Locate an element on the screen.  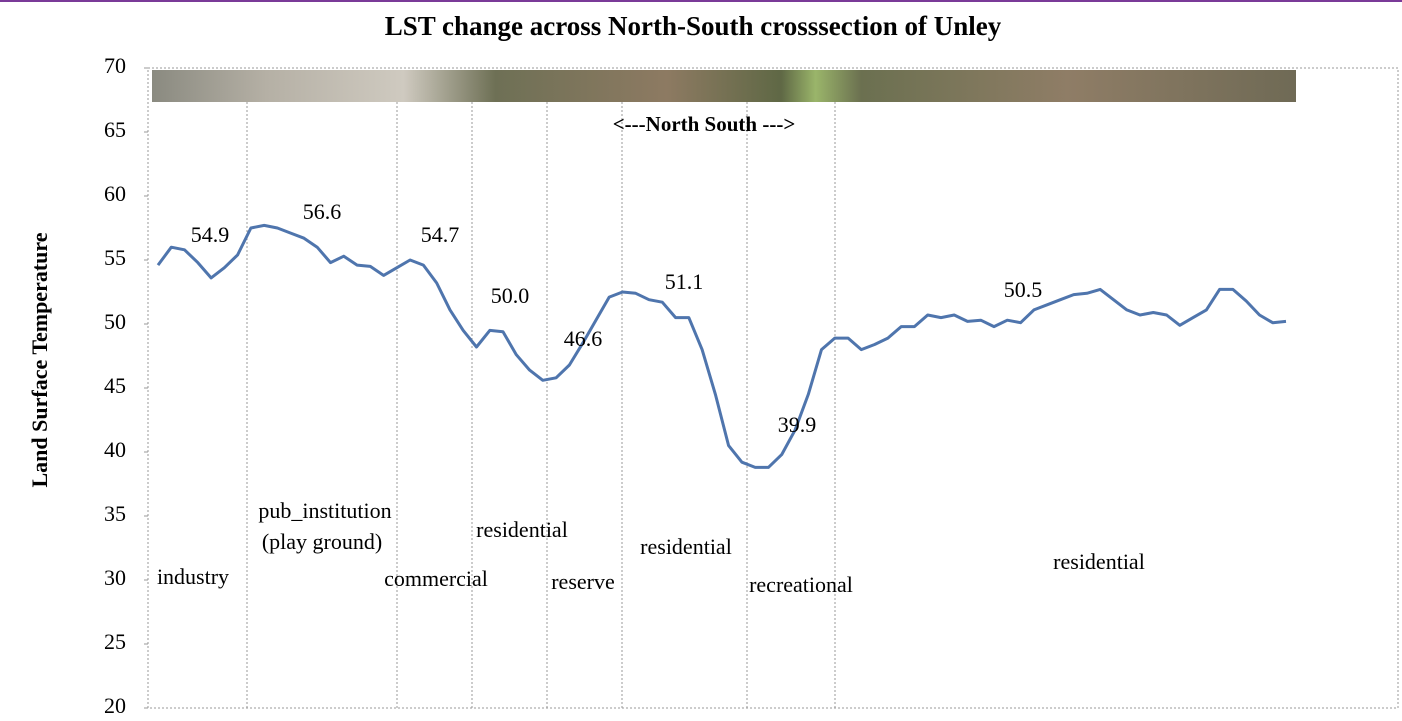
y-tick-label: 20 is located at coordinates (115, 705).